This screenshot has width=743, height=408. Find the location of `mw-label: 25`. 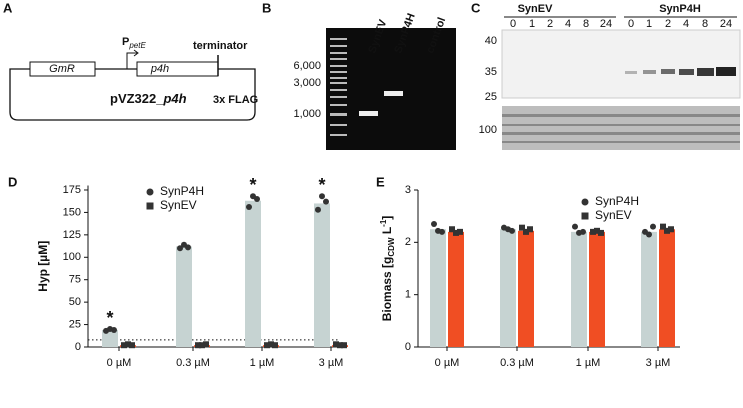

mw-label: 25 is located at coordinates (491, 97).